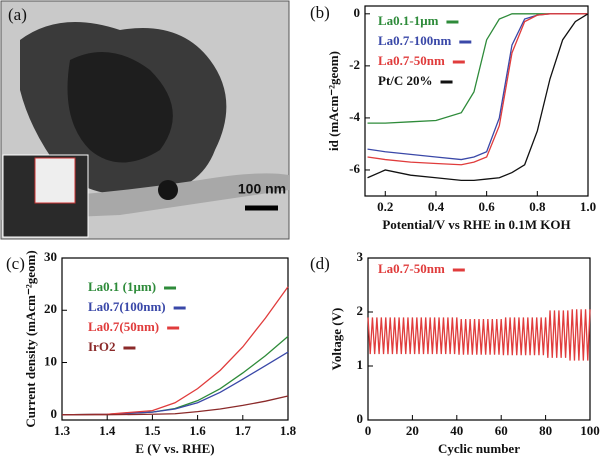  Describe the element at coordinates (487, 206) in the screenshot. I see `x-tick-label: 0.6` at that location.